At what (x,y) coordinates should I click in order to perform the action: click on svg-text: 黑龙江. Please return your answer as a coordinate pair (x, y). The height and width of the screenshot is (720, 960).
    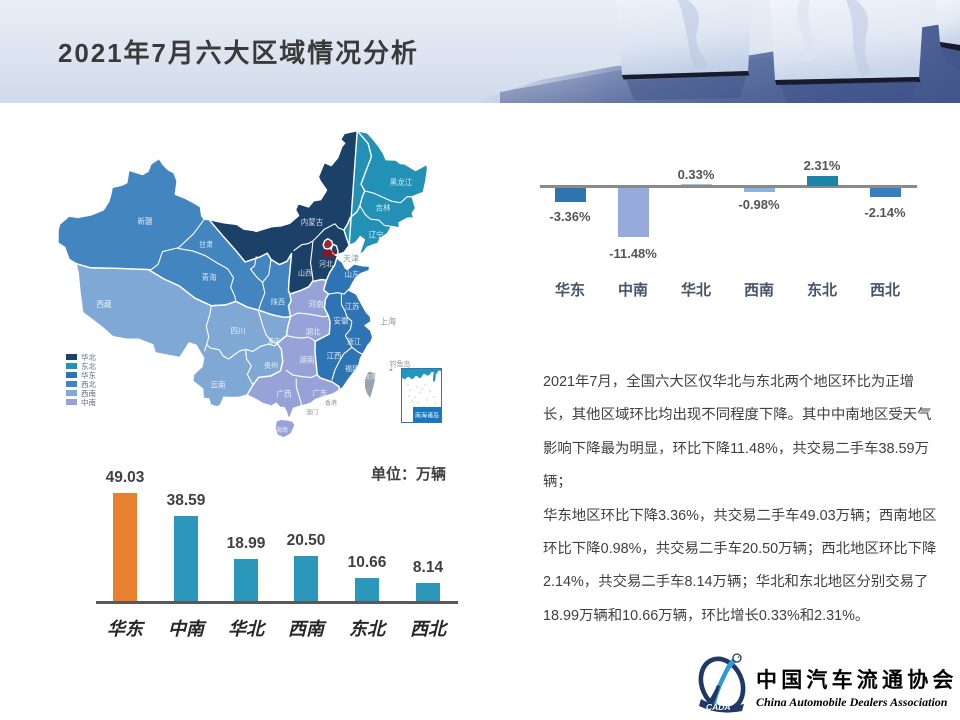
    Looking at the image, I should click on (401, 182).